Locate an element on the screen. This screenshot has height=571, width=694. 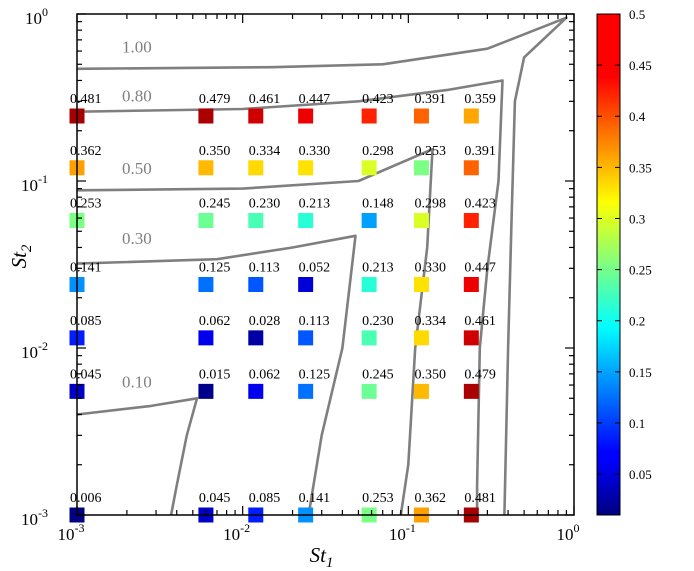
colorbar-tick-label: 0.25 is located at coordinates (640, 270).